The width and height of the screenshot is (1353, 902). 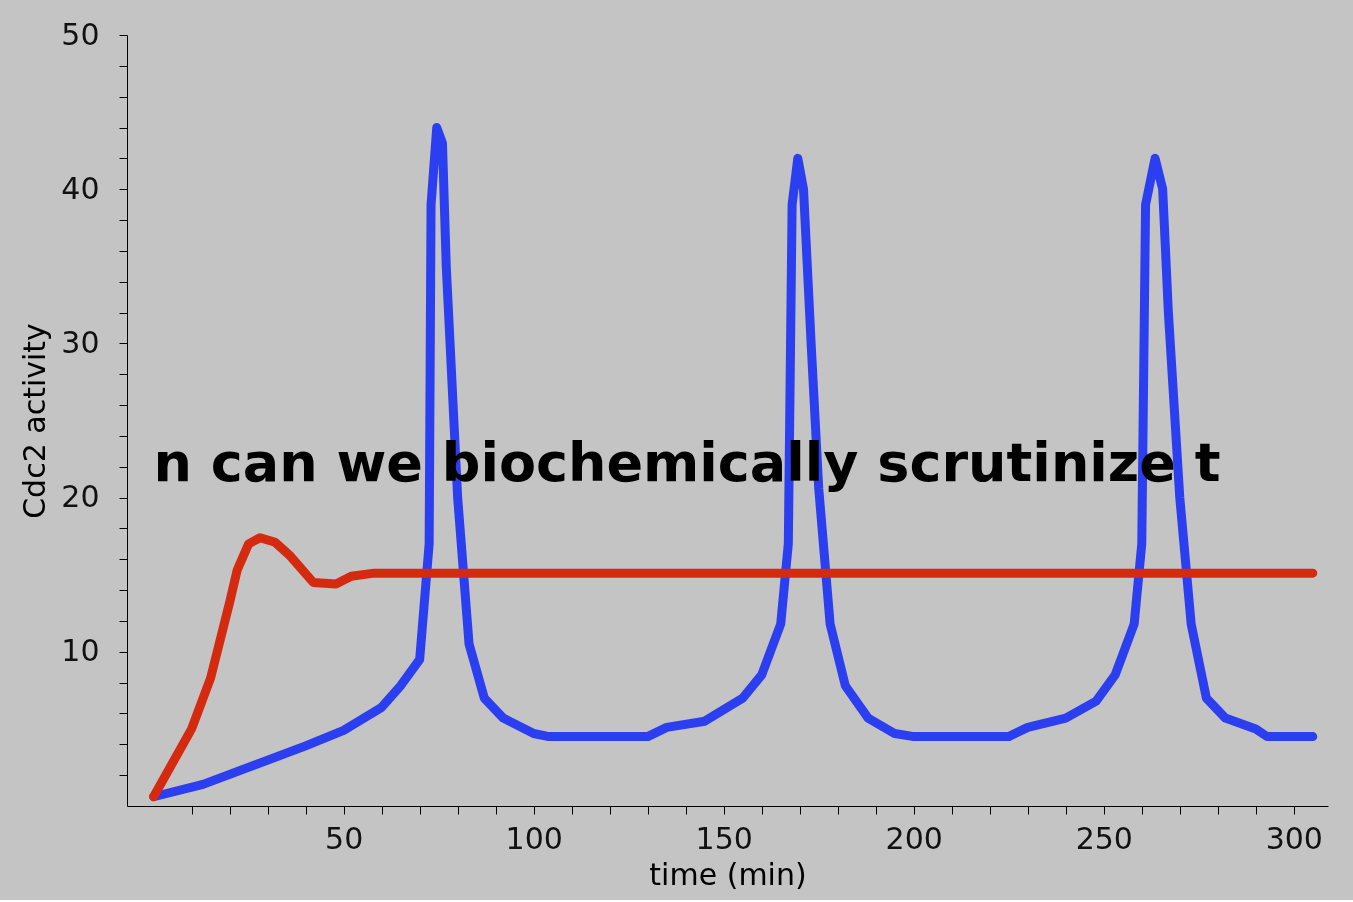 What do you see at coordinates (35, 421) in the screenshot?
I see `y-axis-title: Cdc2 activity` at bounding box center [35, 421].